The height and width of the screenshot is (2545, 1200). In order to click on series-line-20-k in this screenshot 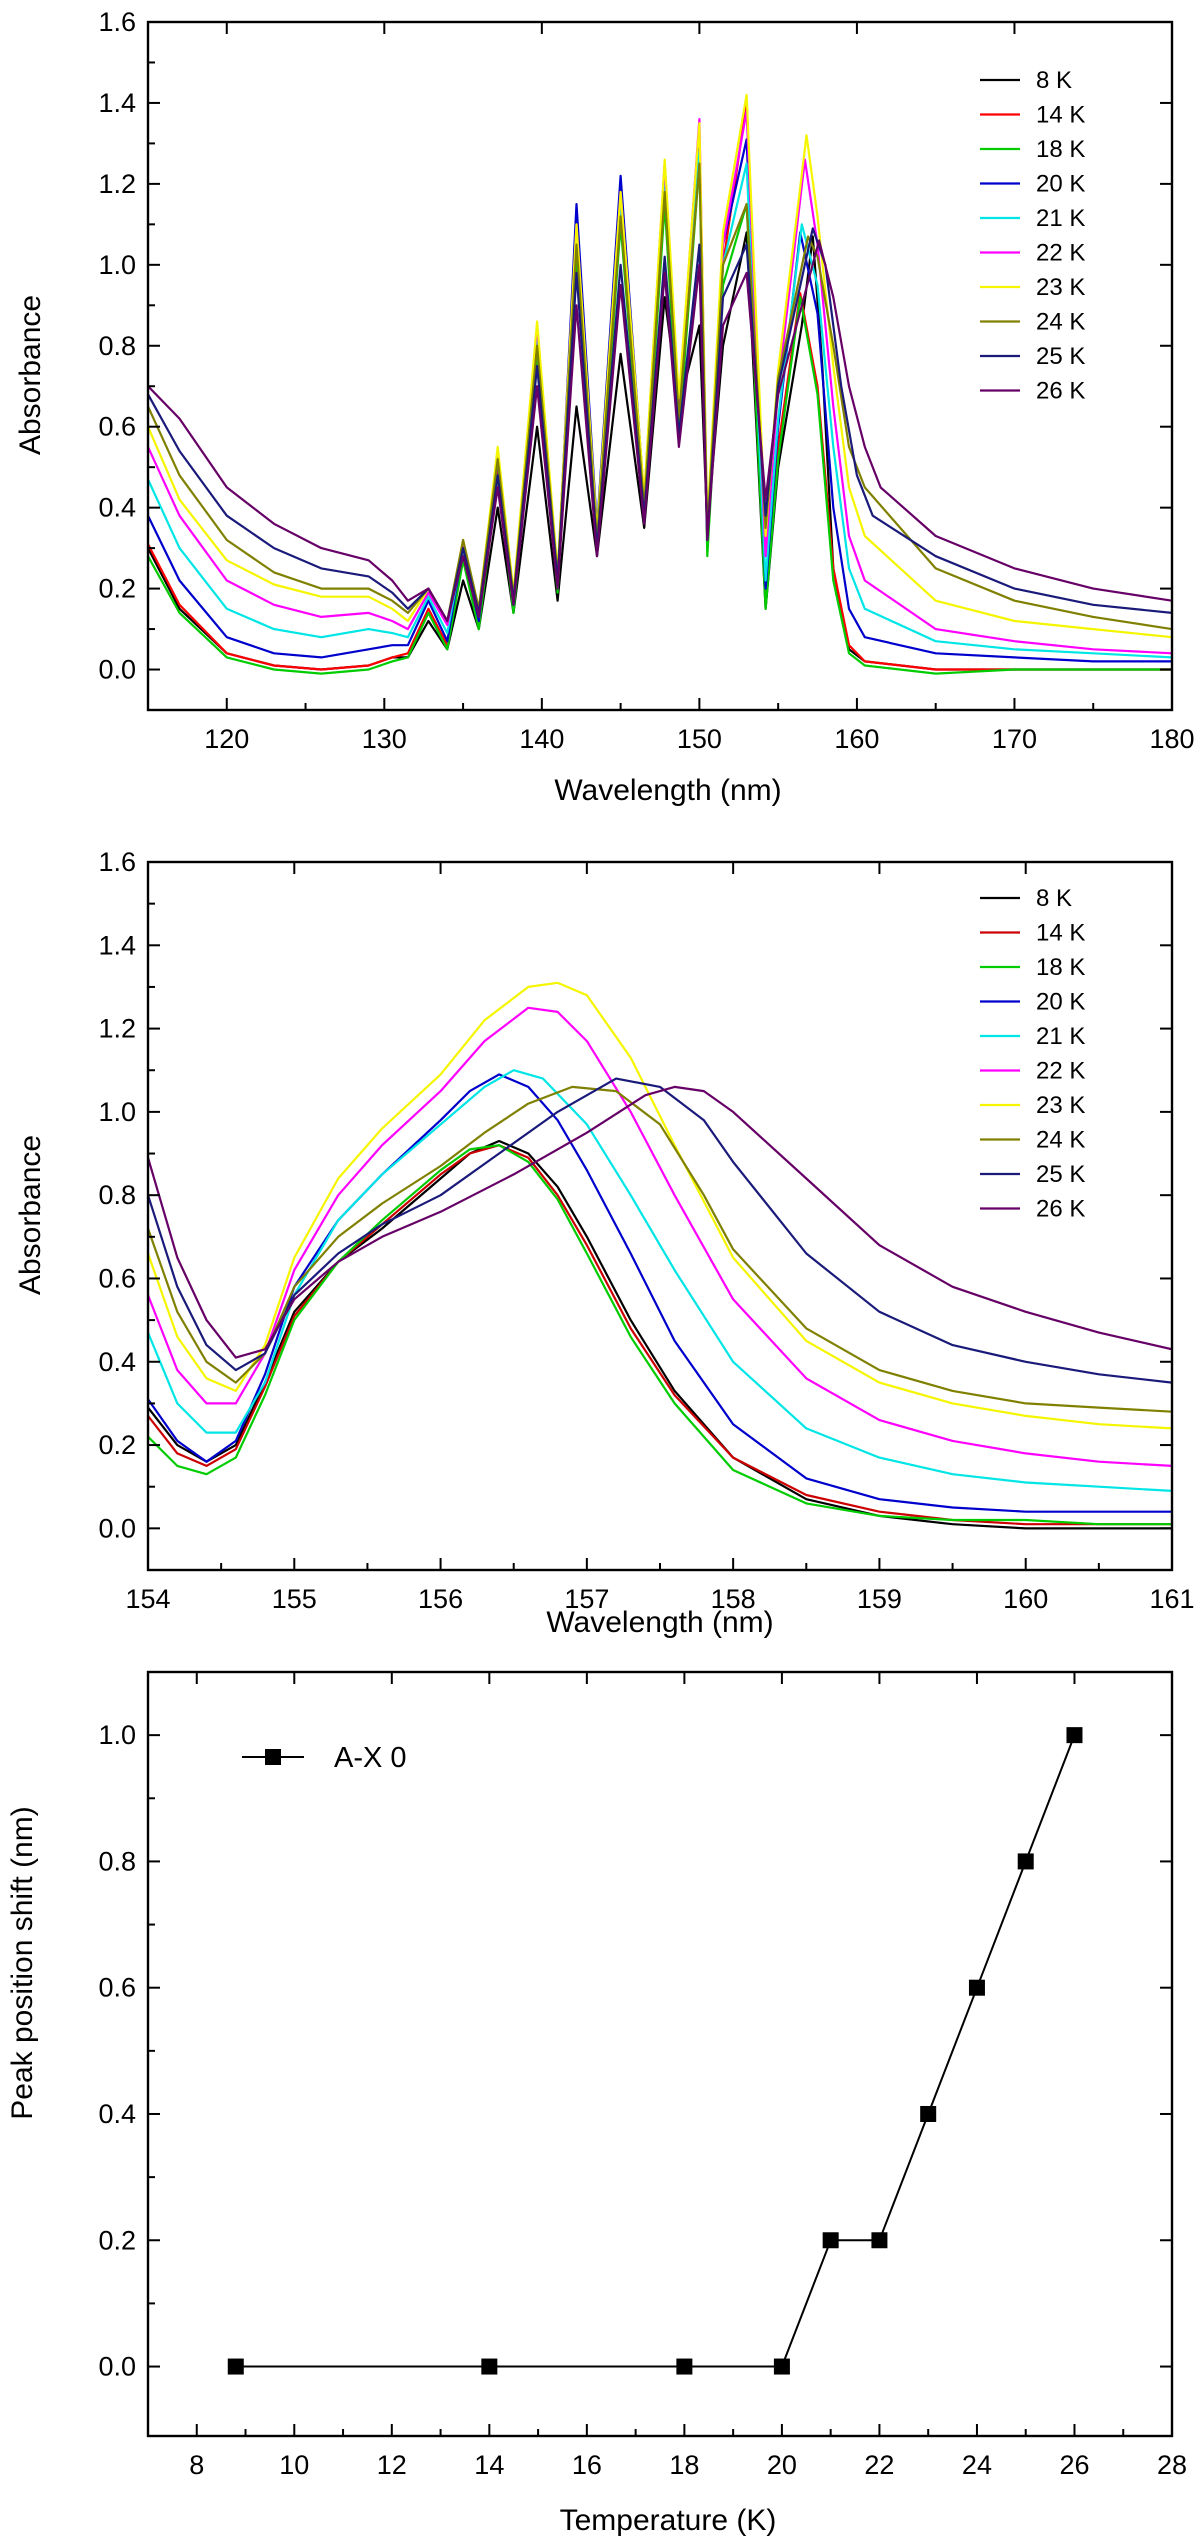, I will do `click(660, 1293)`.